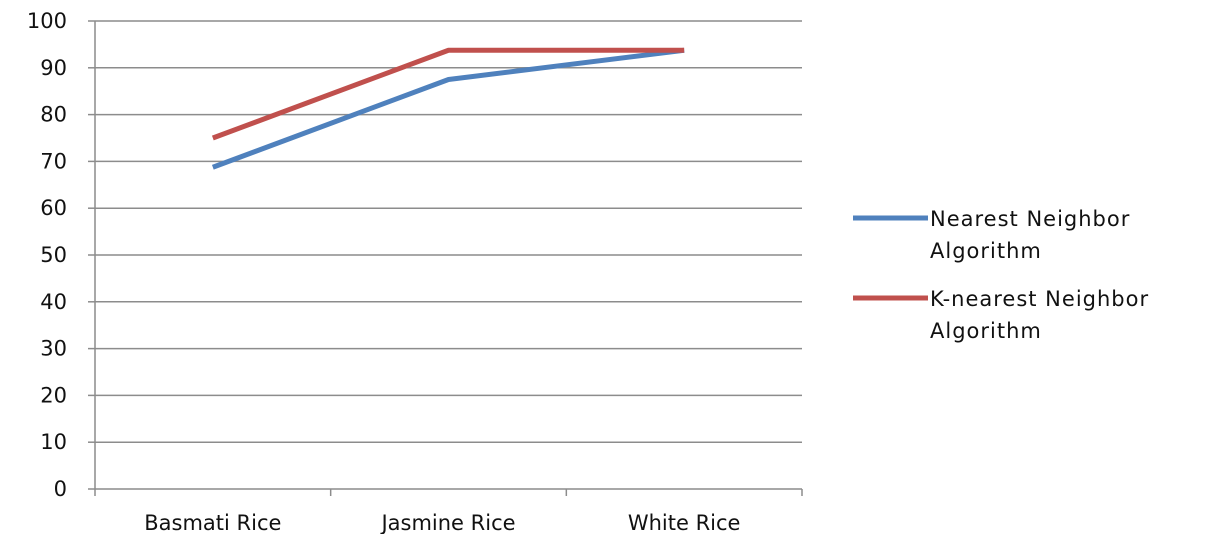  I want to click on x-tick-label: Jasmine Rice, so click(447, 522).